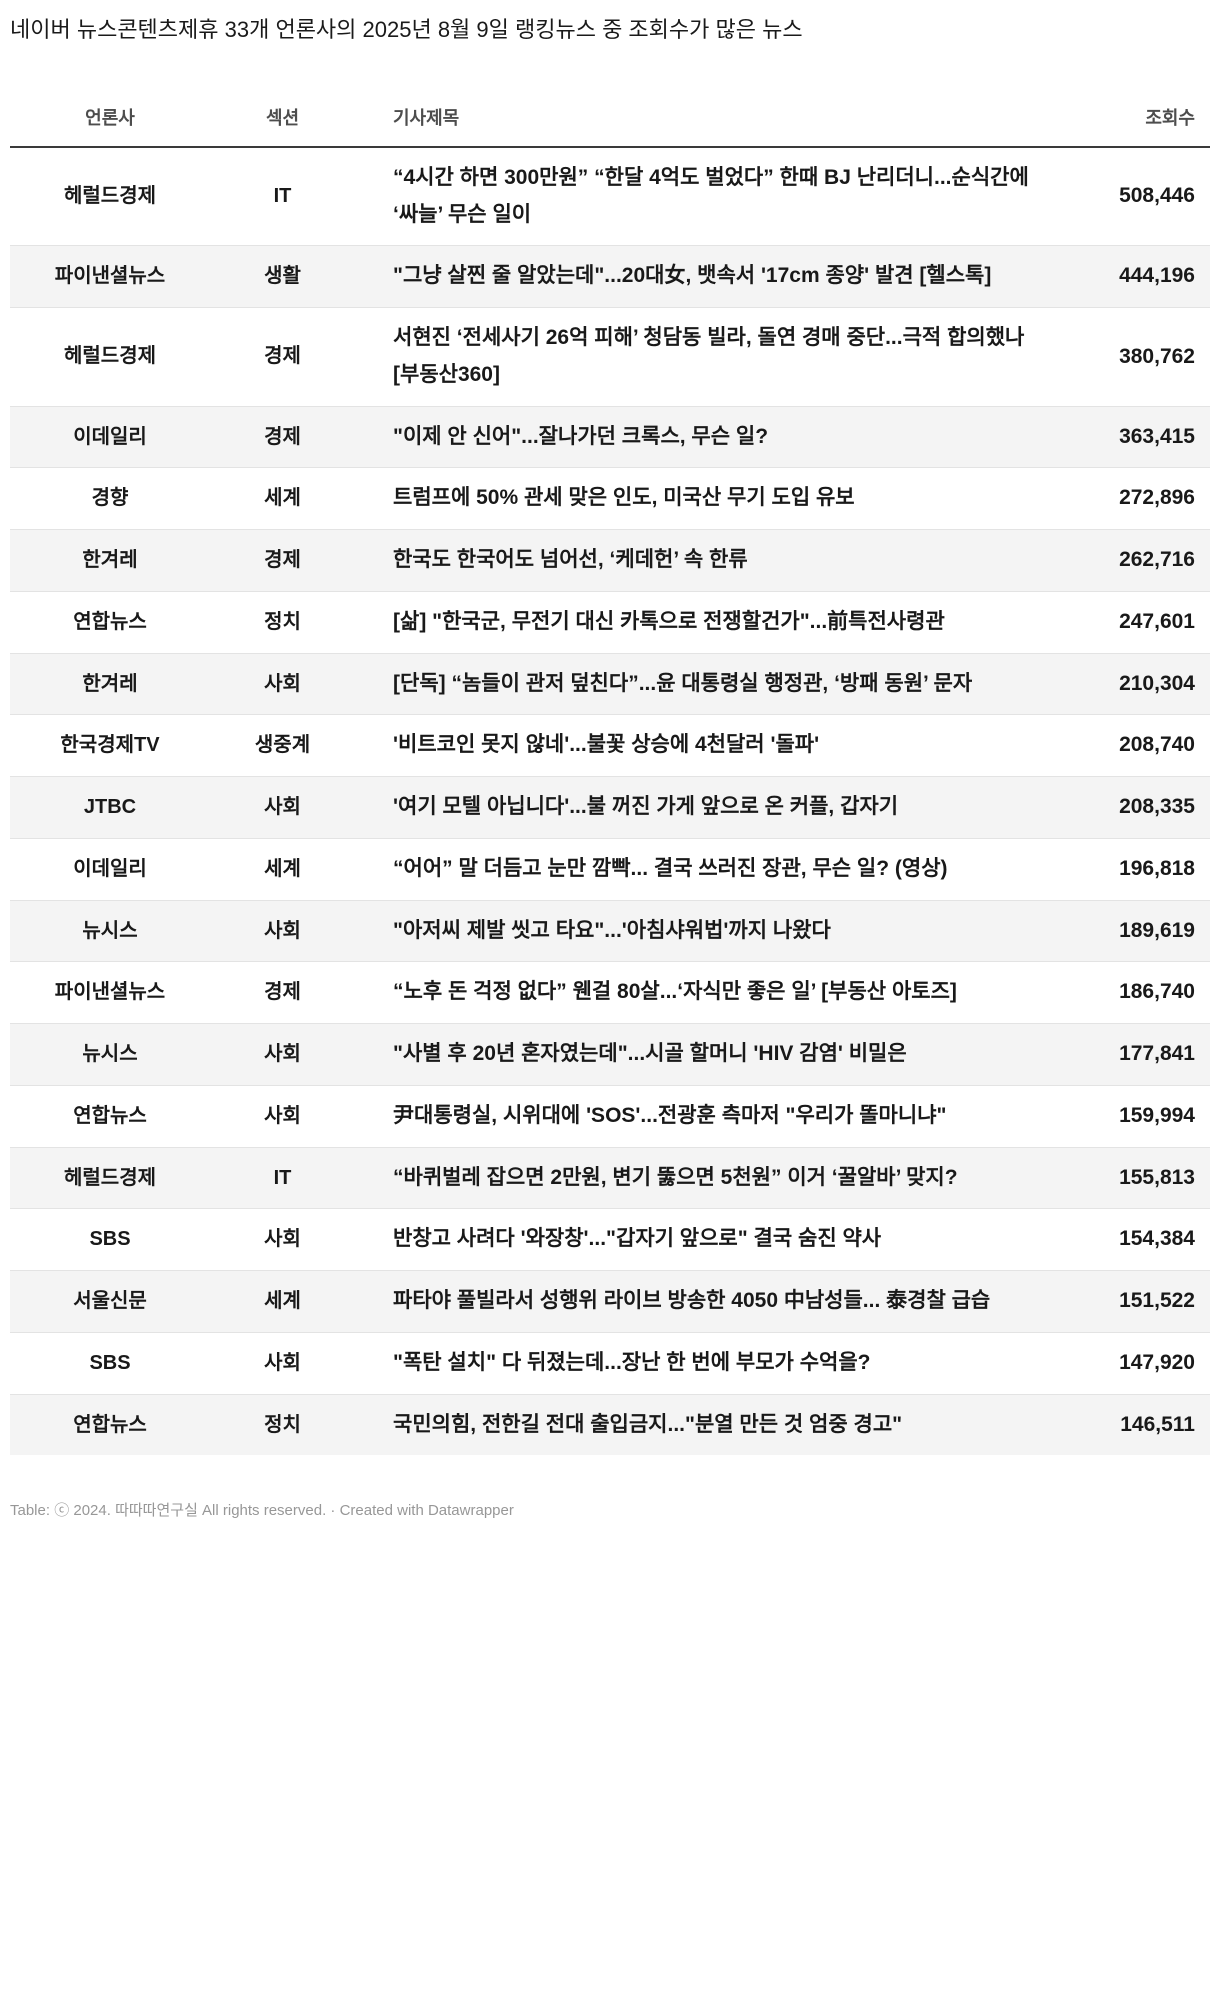 The width and height of the screenshot is (1220, 1996). What do you see at coordinates (1140, 560) in the screenshot?
I see `views-cell: 262,716` at bounding box center [1140, 560].